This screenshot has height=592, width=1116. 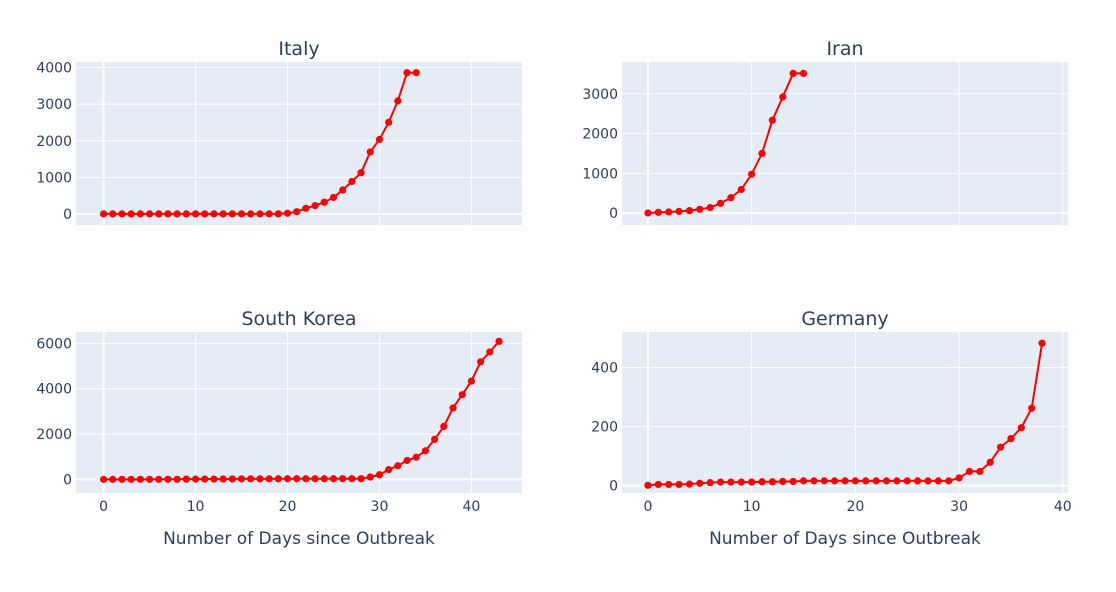 I want to click on y-tick-label: 2000, so click(x=600, y=135).